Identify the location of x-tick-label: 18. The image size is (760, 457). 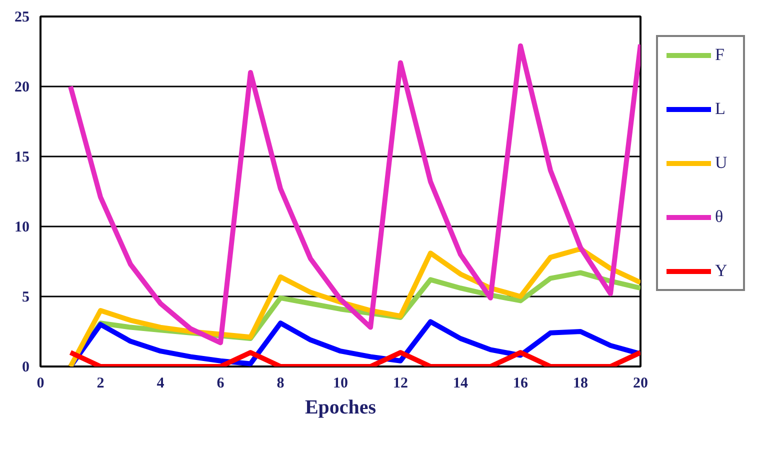
(580, 384).